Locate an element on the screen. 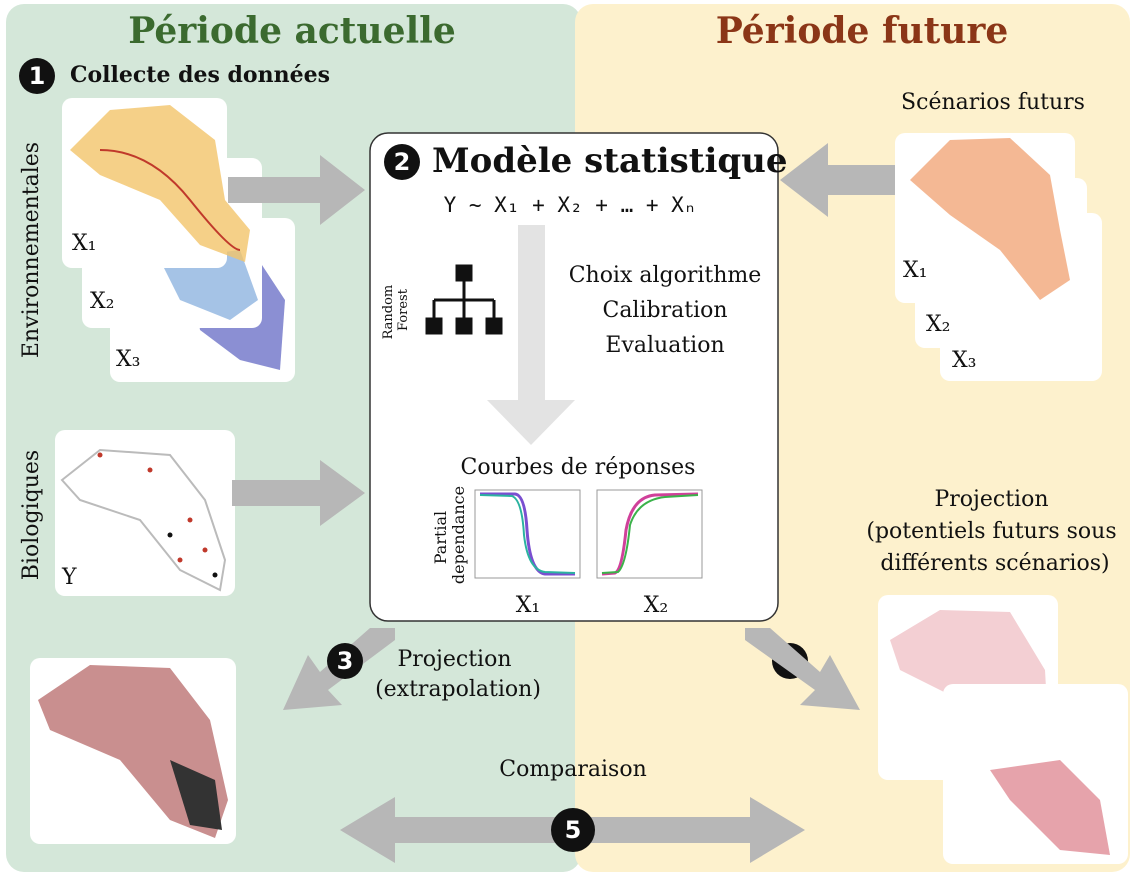  env-maps is located at coordinates (178, 240).